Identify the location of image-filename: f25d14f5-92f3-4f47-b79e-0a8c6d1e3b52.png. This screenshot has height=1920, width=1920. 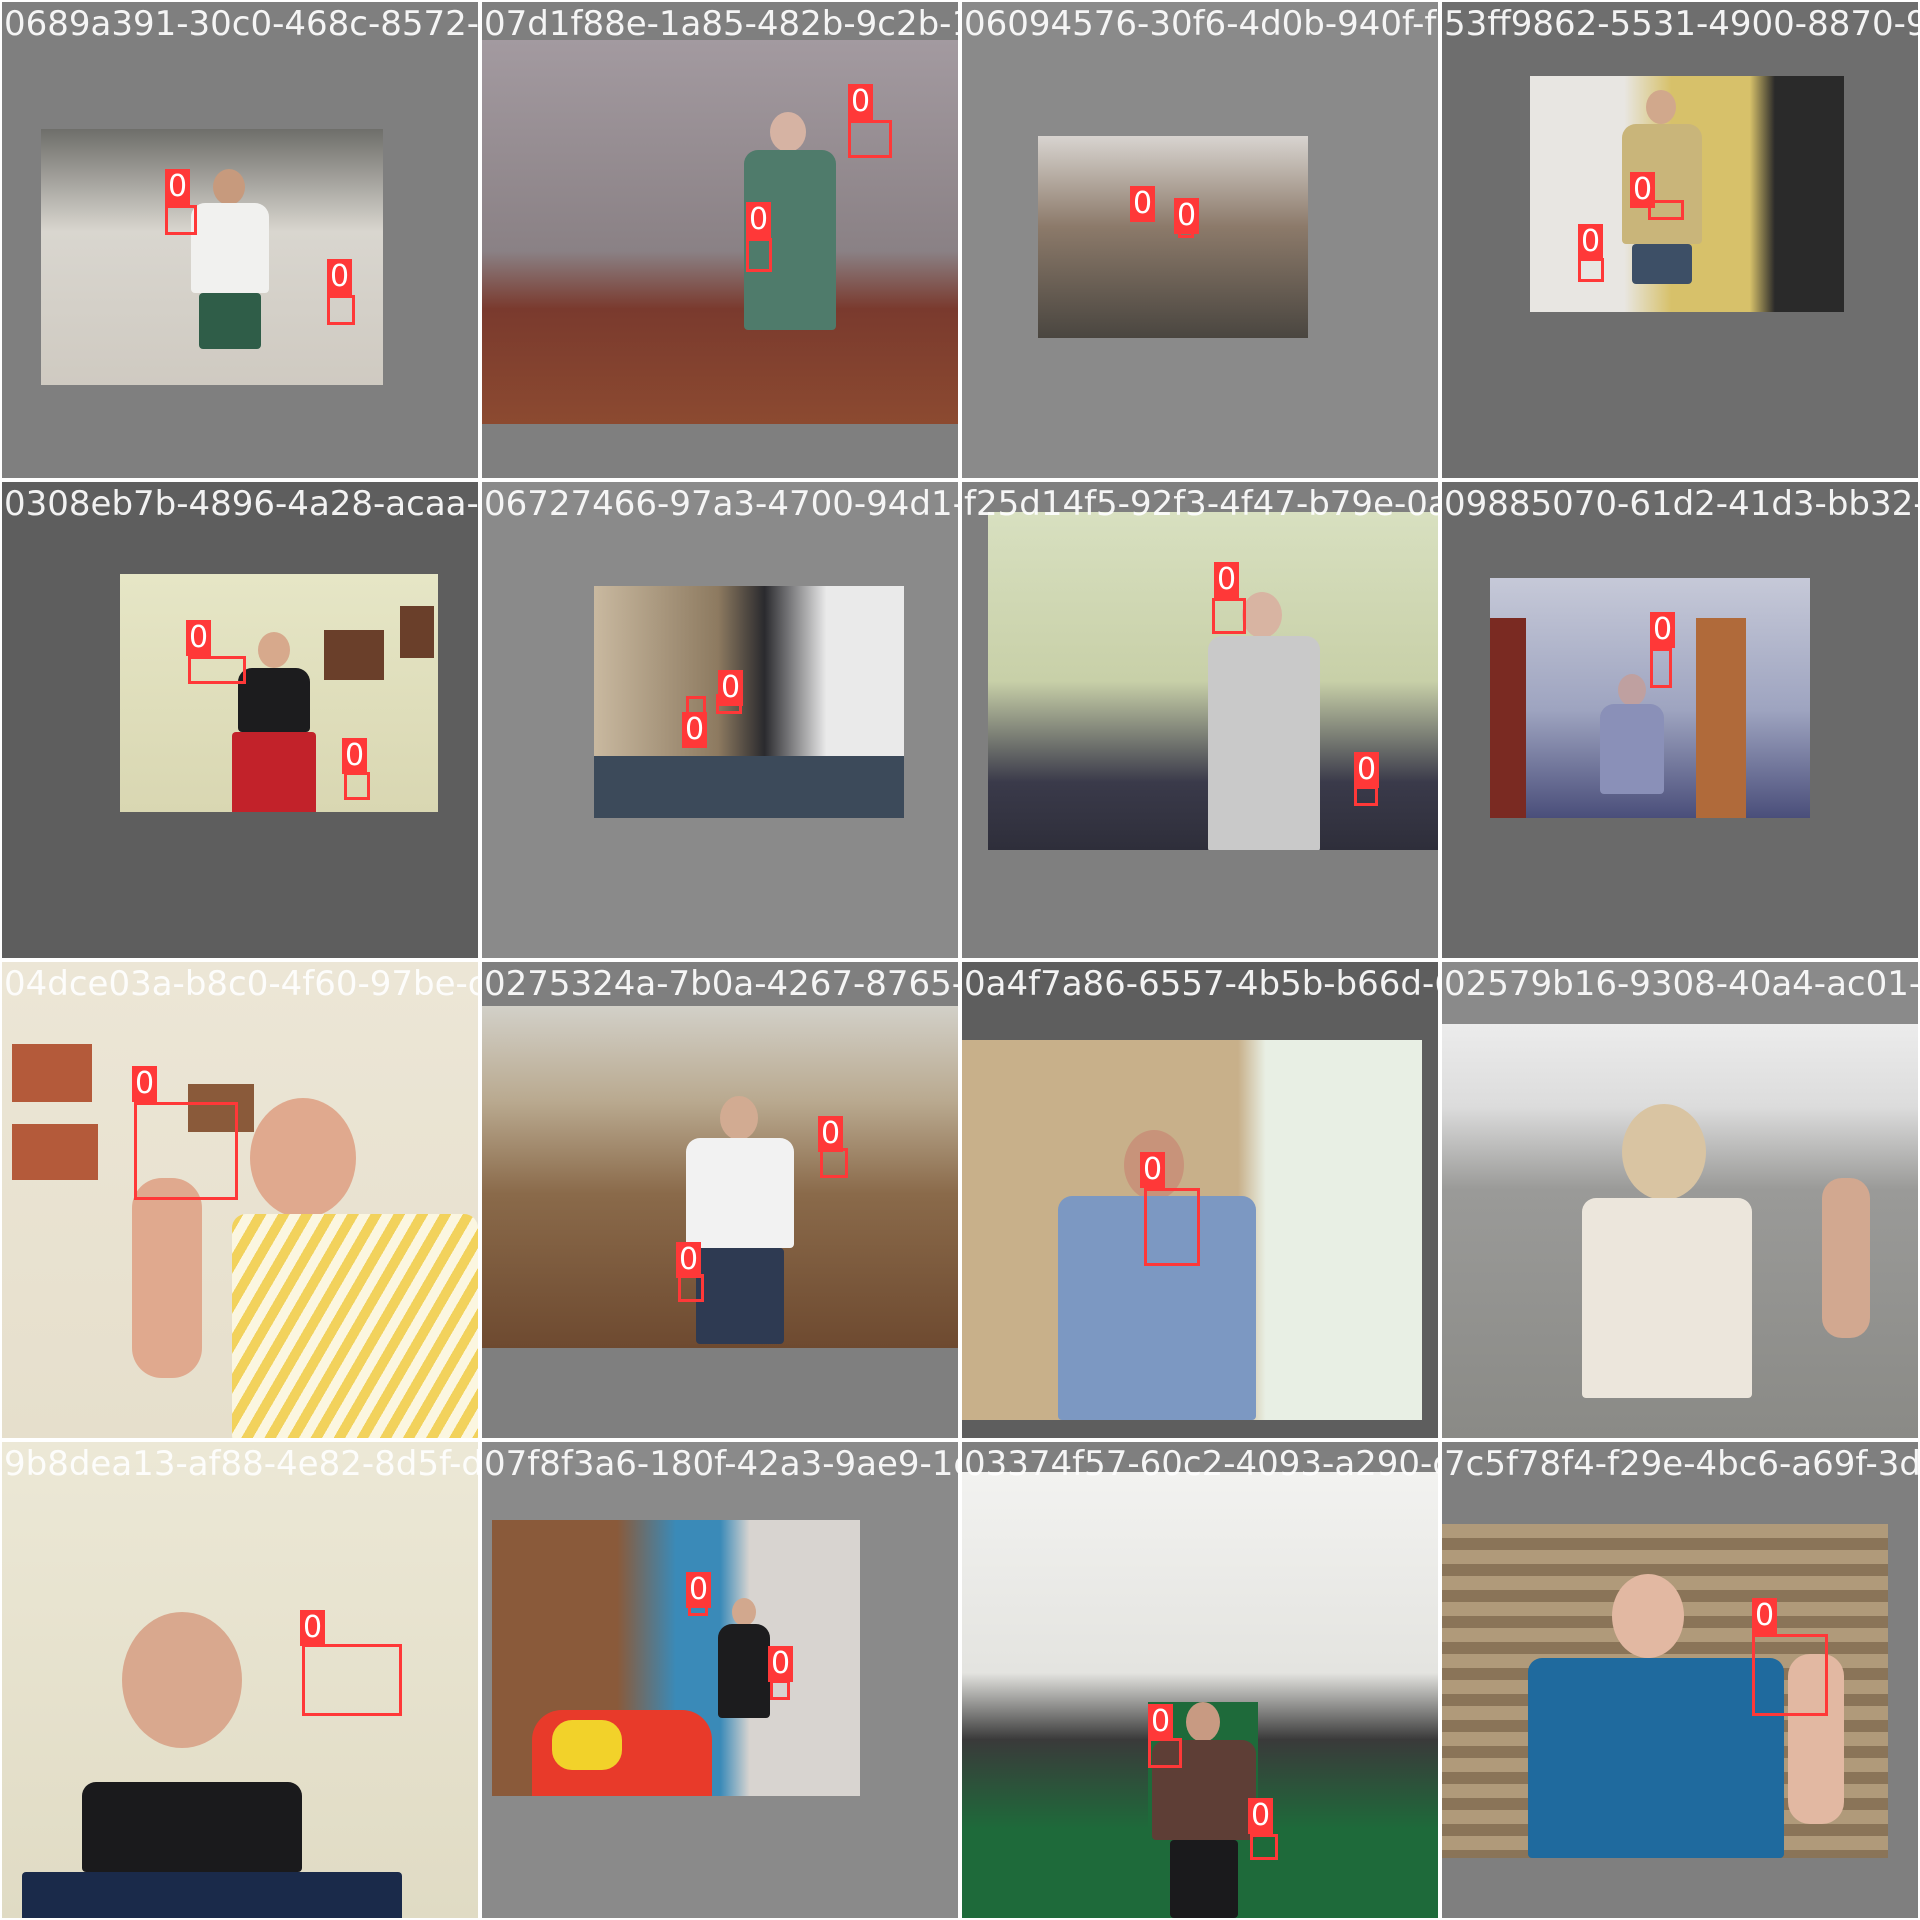
(1201, 504).